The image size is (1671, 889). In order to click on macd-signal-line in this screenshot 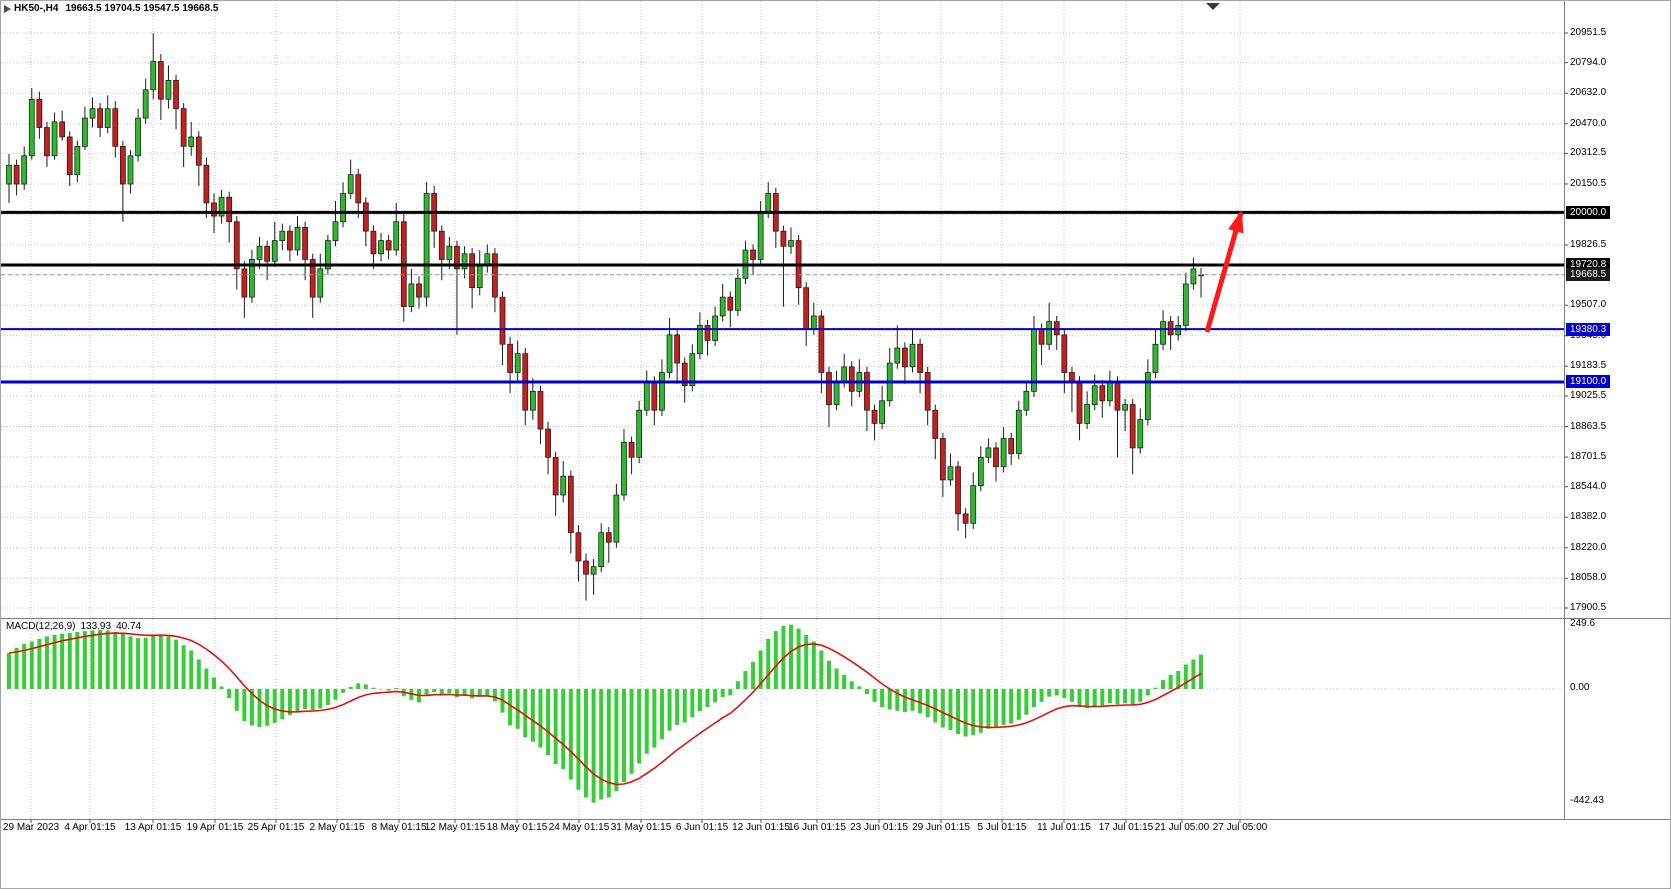, I will do `click(605, 709)`.